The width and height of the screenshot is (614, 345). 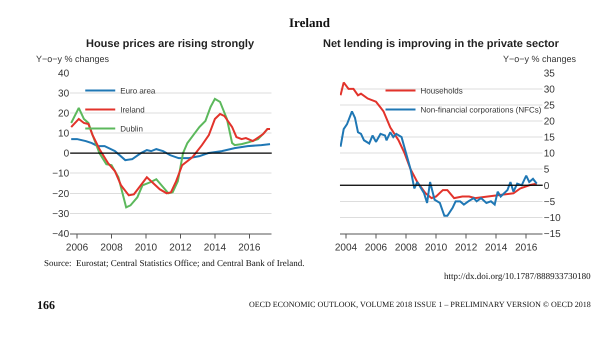 I want to click on y2-tick-label: 5, so click(x=547, y=170).